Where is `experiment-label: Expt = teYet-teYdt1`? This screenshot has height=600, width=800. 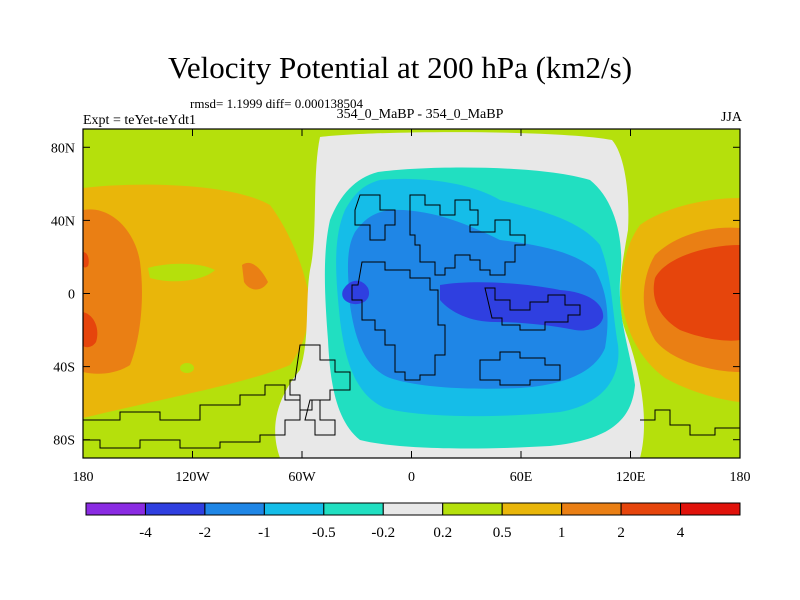
experiment-label: Expt = teYet-teYdt1 is located at coordinates (140, 120).